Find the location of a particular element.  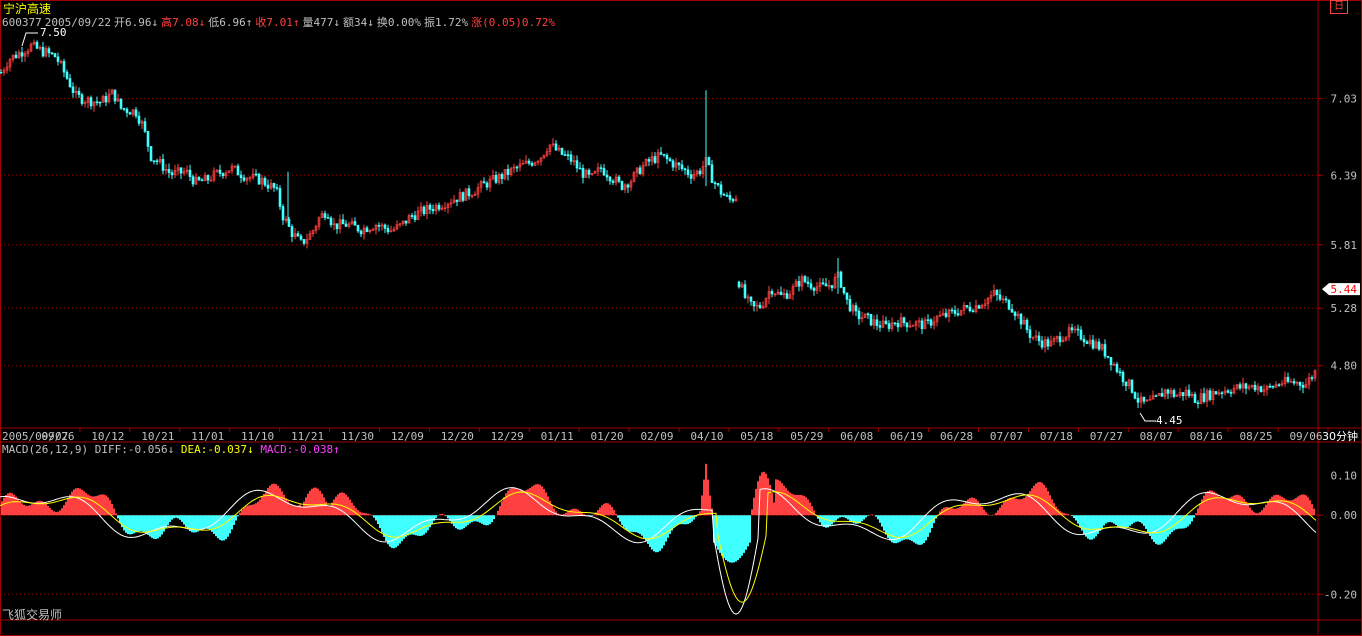

date-tick-label: 07/18 is located at coordinates (1056, 436).